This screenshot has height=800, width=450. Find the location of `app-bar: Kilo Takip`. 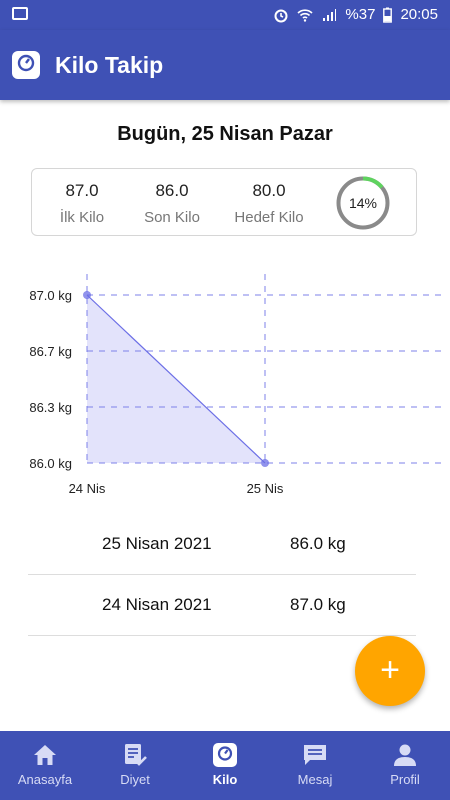

app-bar: Kilo Takip is located at coordinates (225, 65).